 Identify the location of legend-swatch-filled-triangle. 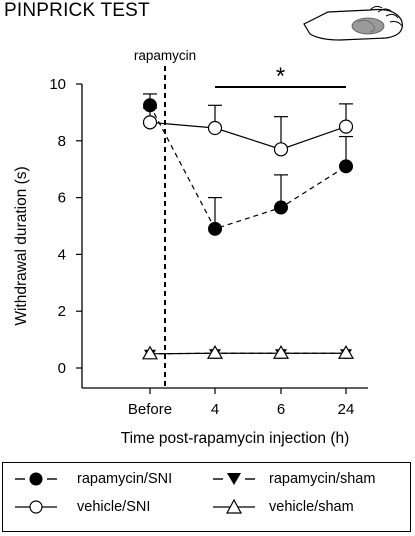
(234, 479).